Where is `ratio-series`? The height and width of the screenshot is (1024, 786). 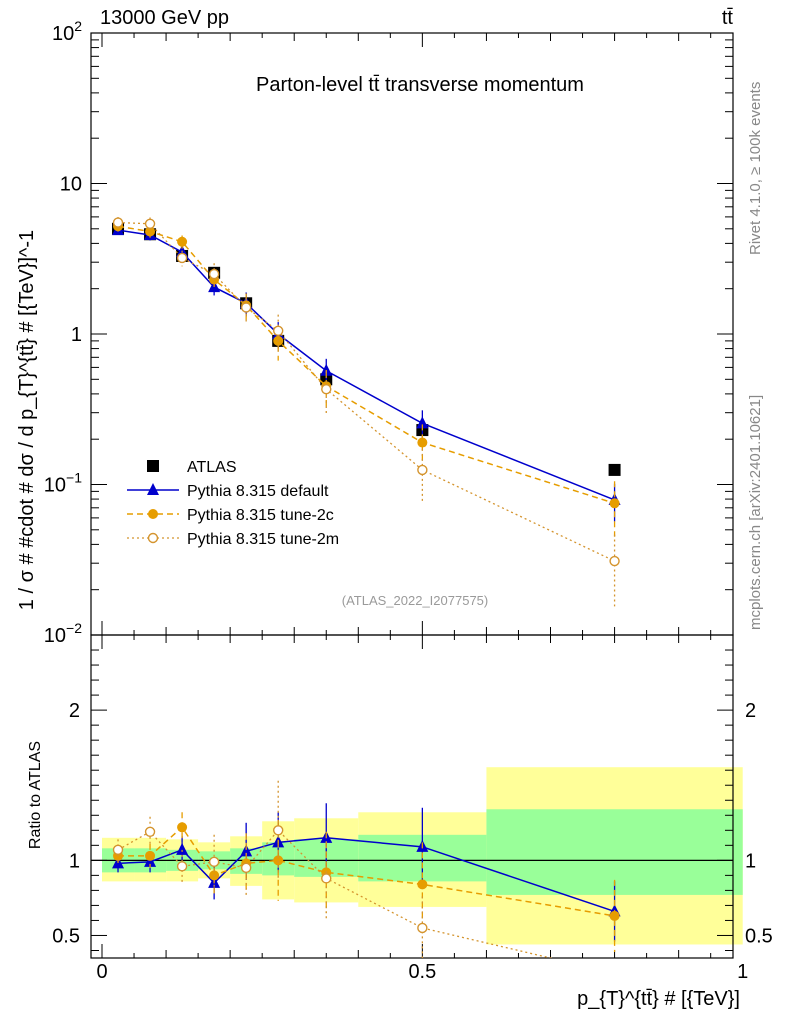
ratio-series is located at coordinates (366, 879).